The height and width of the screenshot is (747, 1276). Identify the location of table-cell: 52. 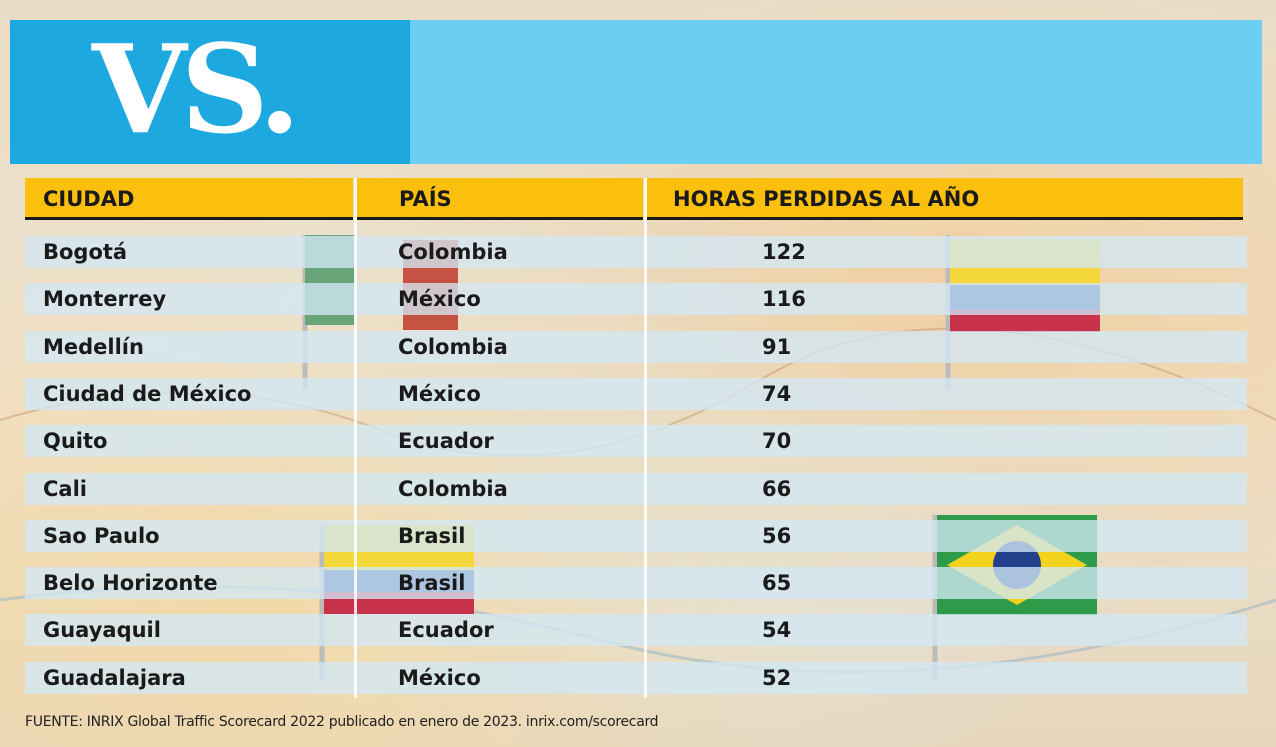
(777, 677).